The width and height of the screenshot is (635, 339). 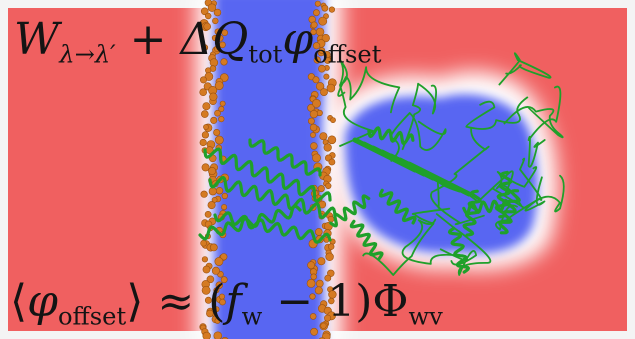 I want to click on eq-symbol-w: W, so click(x=37, y=39).